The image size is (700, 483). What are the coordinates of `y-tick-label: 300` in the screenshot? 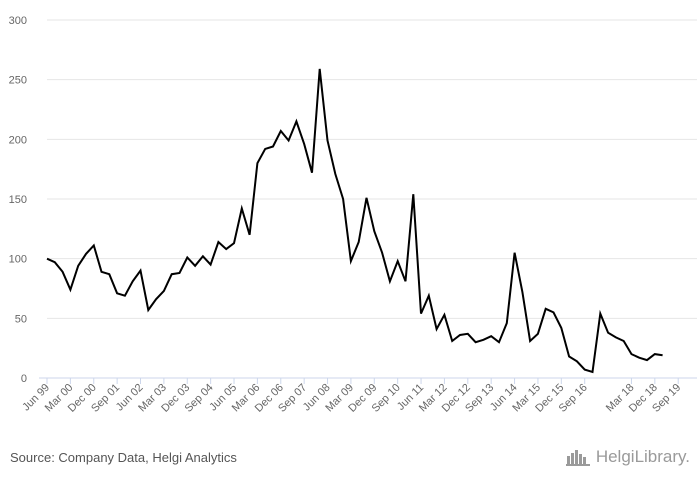 It's located at (18, 21).